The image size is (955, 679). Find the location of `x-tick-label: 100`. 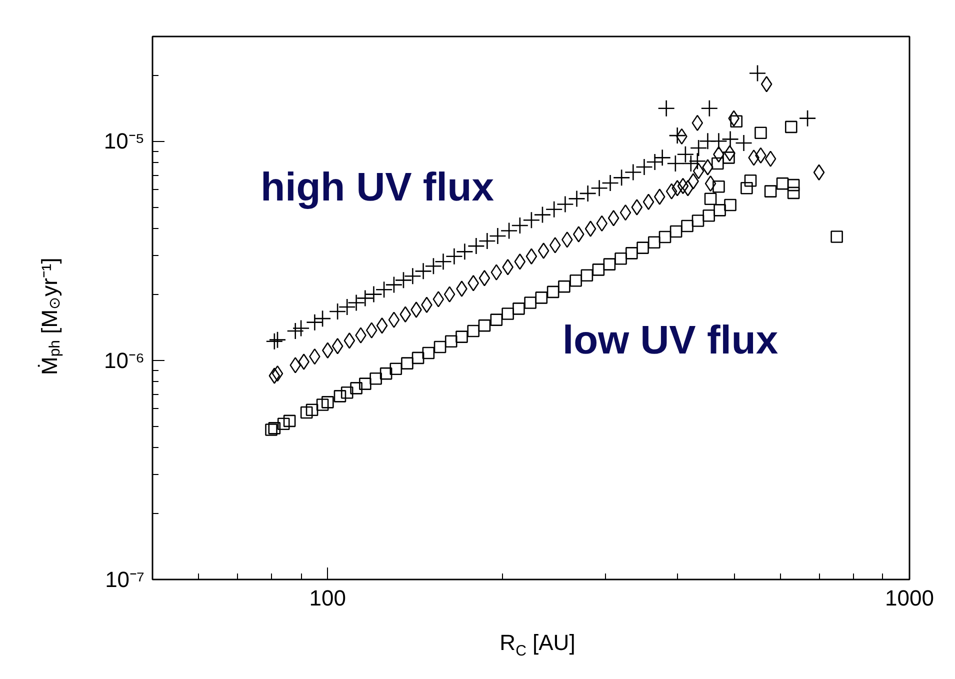

x-tick-label: 100 is located at coordinates (327, 598).